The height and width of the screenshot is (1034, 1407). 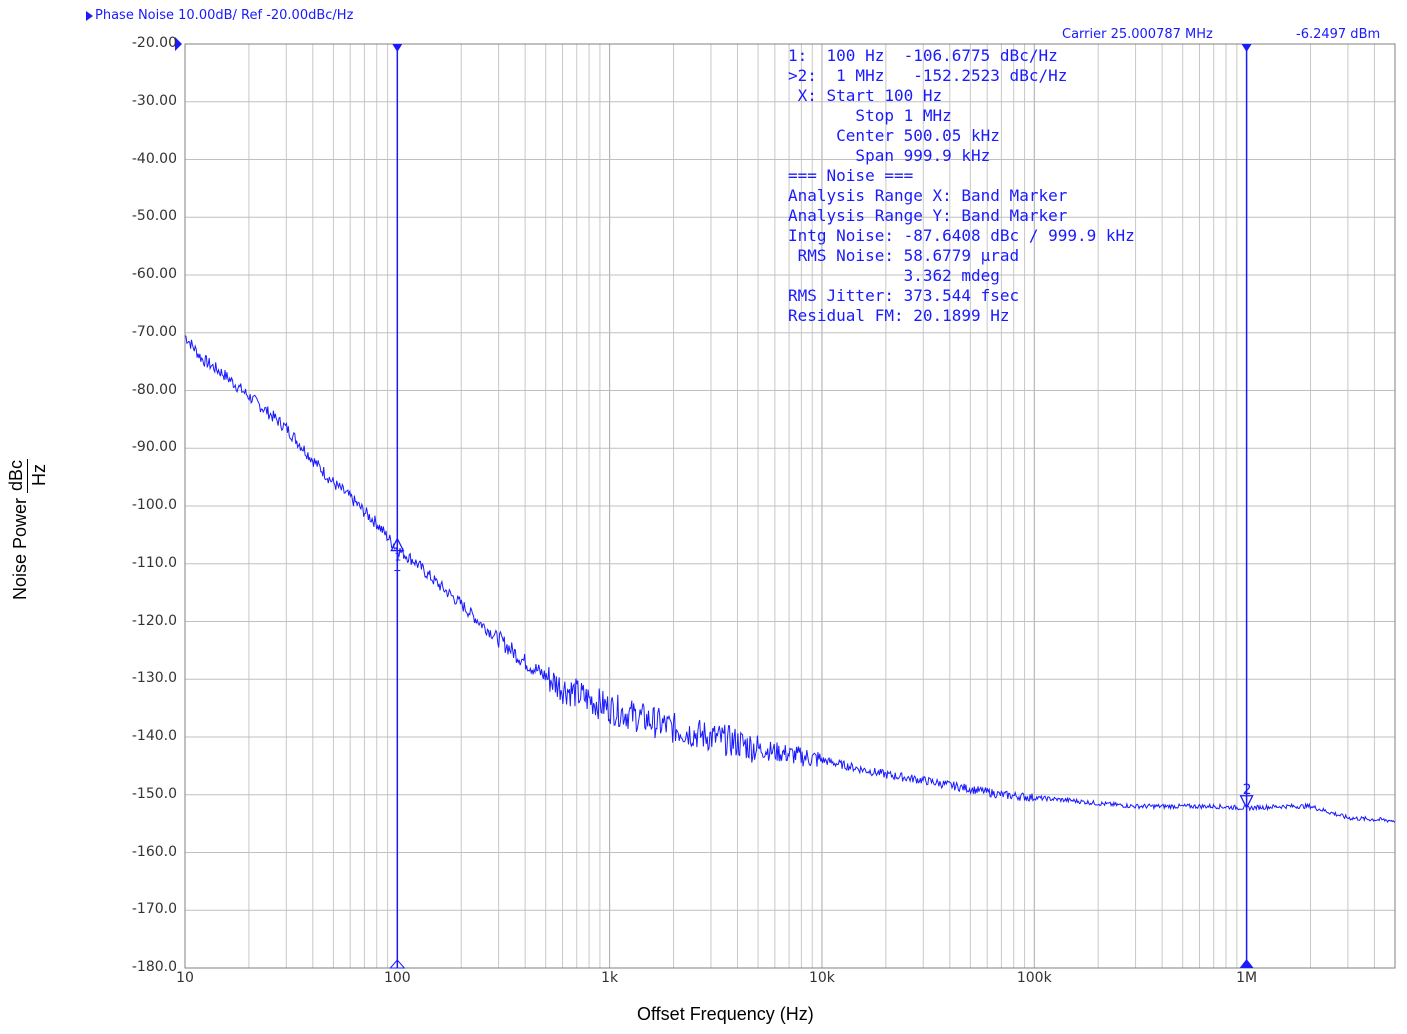 What do you see at coordinates (904, 295) in the screenshot?
I see `annotation-line: RMS Jitter: 373.544 fsec` at bounding box center [904, 295].